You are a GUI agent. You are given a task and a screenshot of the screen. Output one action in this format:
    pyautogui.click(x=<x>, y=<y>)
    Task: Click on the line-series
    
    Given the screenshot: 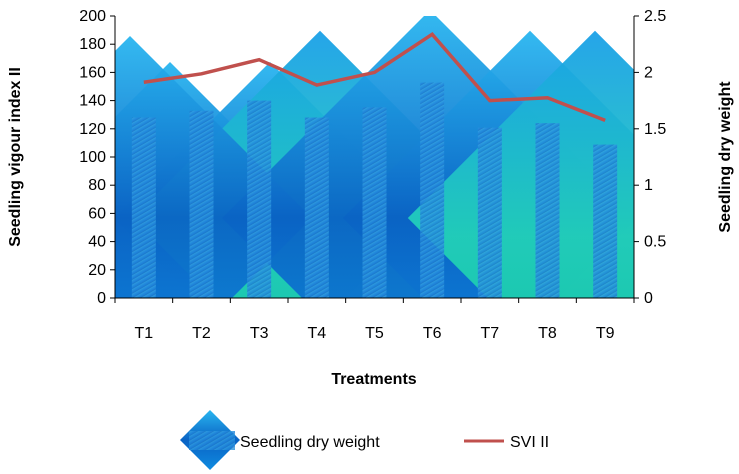 What is the action you would take?
    pyautogui.click(x=374, y=77)
    